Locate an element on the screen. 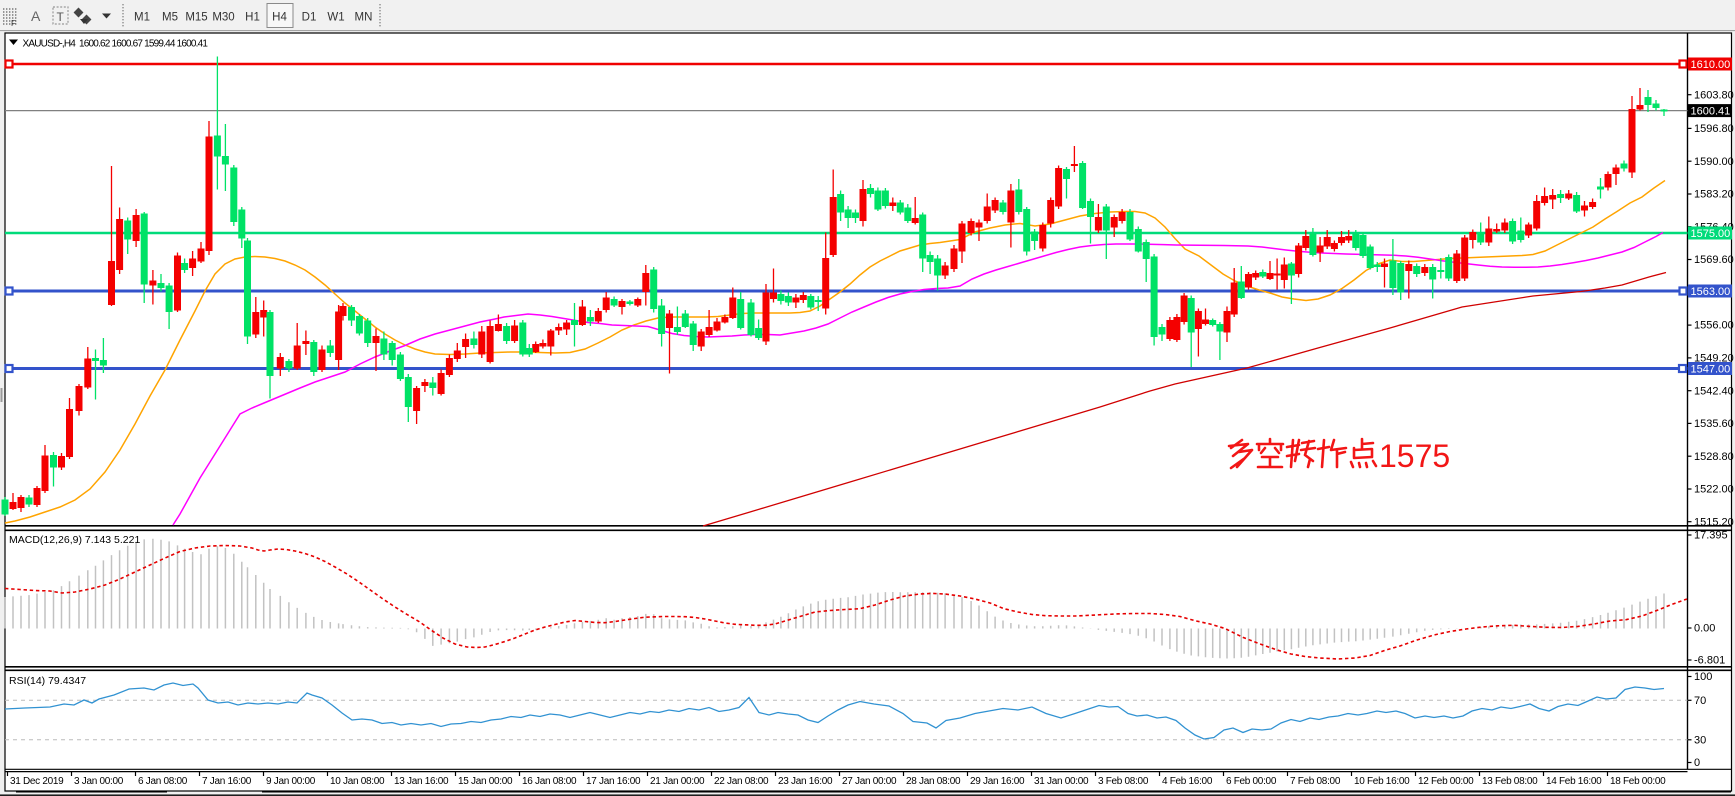  svg-text: 1515.20 is located at coordinates (1714, 522).